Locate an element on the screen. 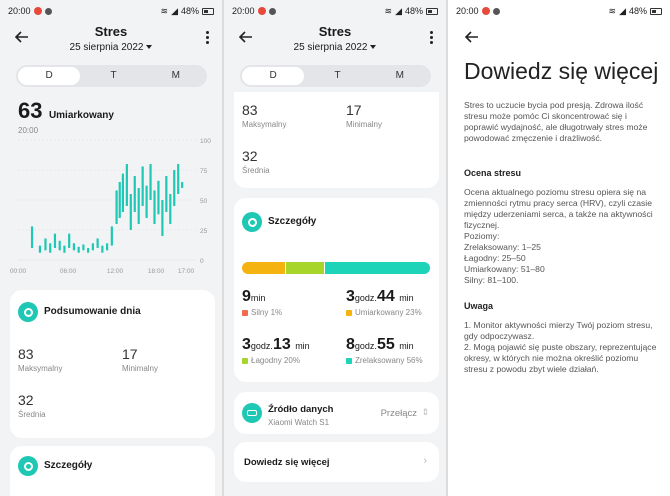 The image size is (670, 496). y-tick-label: 100 is located at coordinates (205, 141).